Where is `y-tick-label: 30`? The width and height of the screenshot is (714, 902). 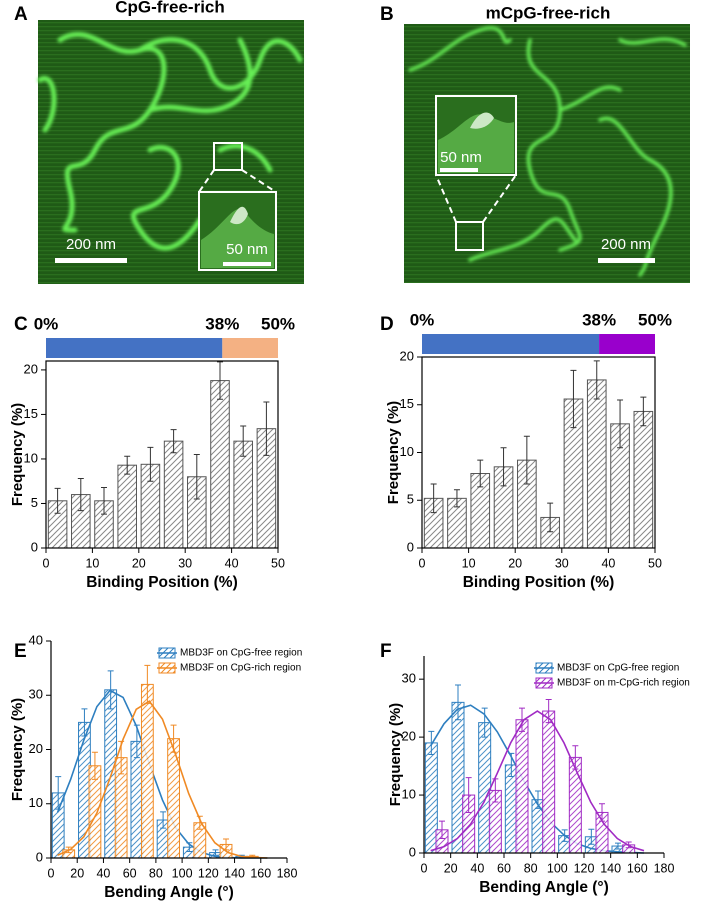 y-tick-label: 30 is located at coordinates (409, 678).